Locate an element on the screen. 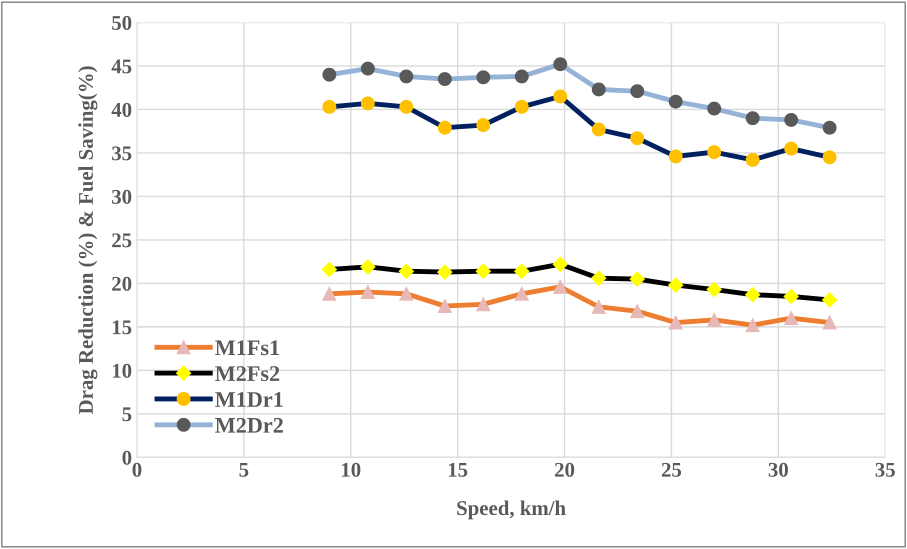 This screenshot has height=549, width=907. legend-label: M2Fs2 is located at coordinates (247, 374).